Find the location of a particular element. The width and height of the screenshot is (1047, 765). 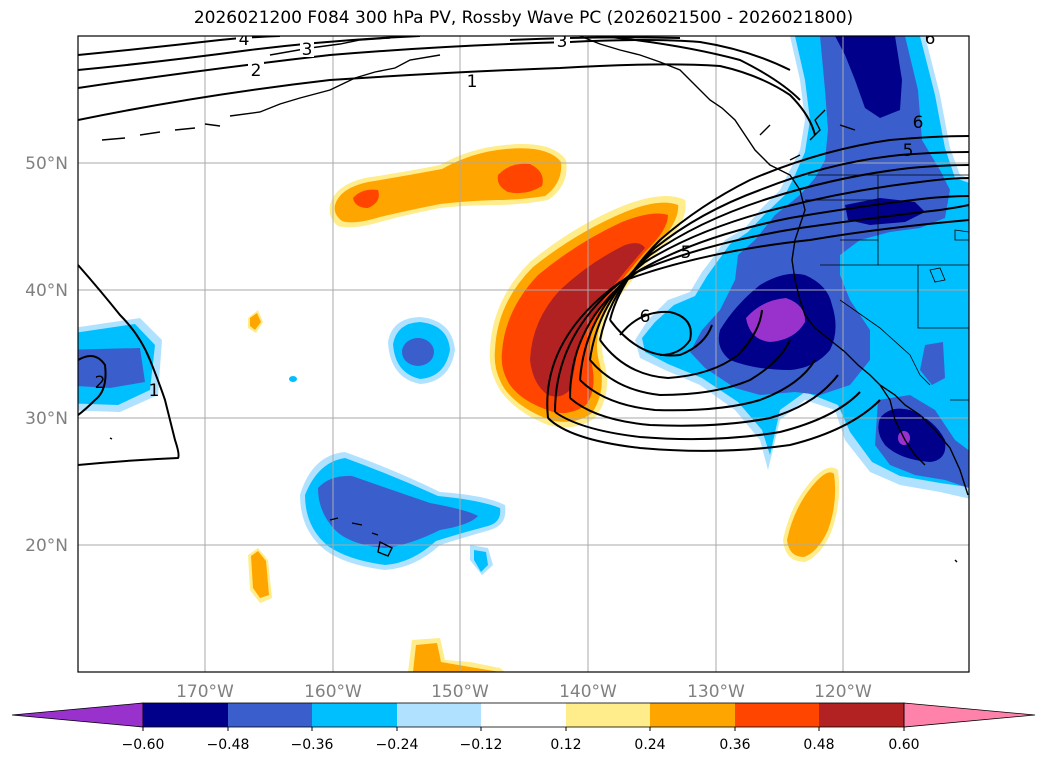

lon-label: 150°W is located at coordinates (460, 692).